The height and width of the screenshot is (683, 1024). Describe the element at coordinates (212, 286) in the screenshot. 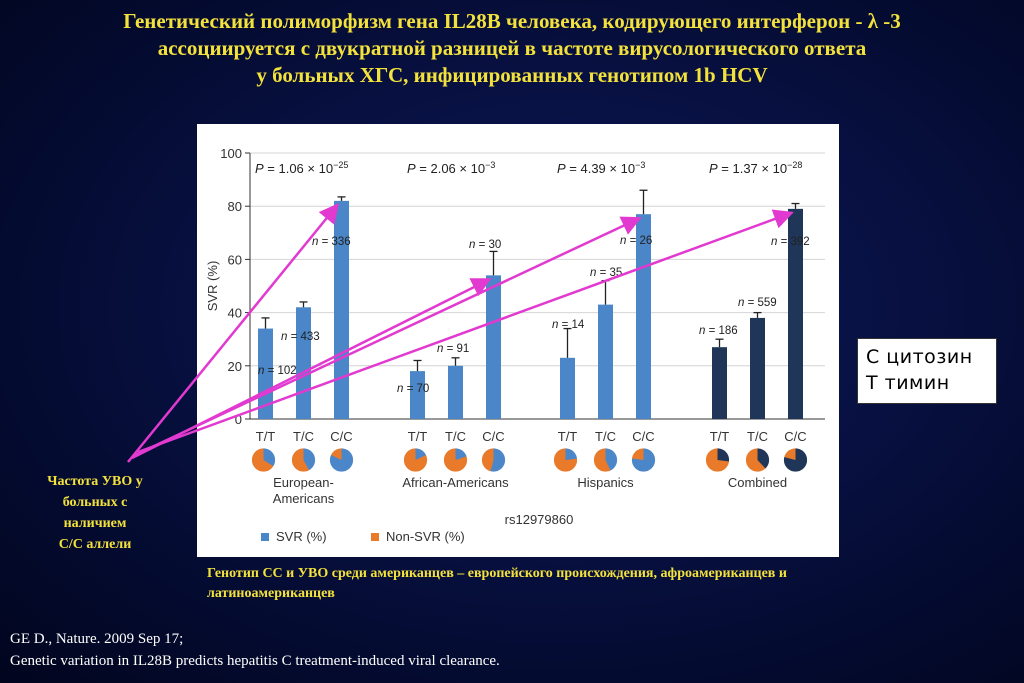

I see `y-axis-label: SVR (%)` at that location.